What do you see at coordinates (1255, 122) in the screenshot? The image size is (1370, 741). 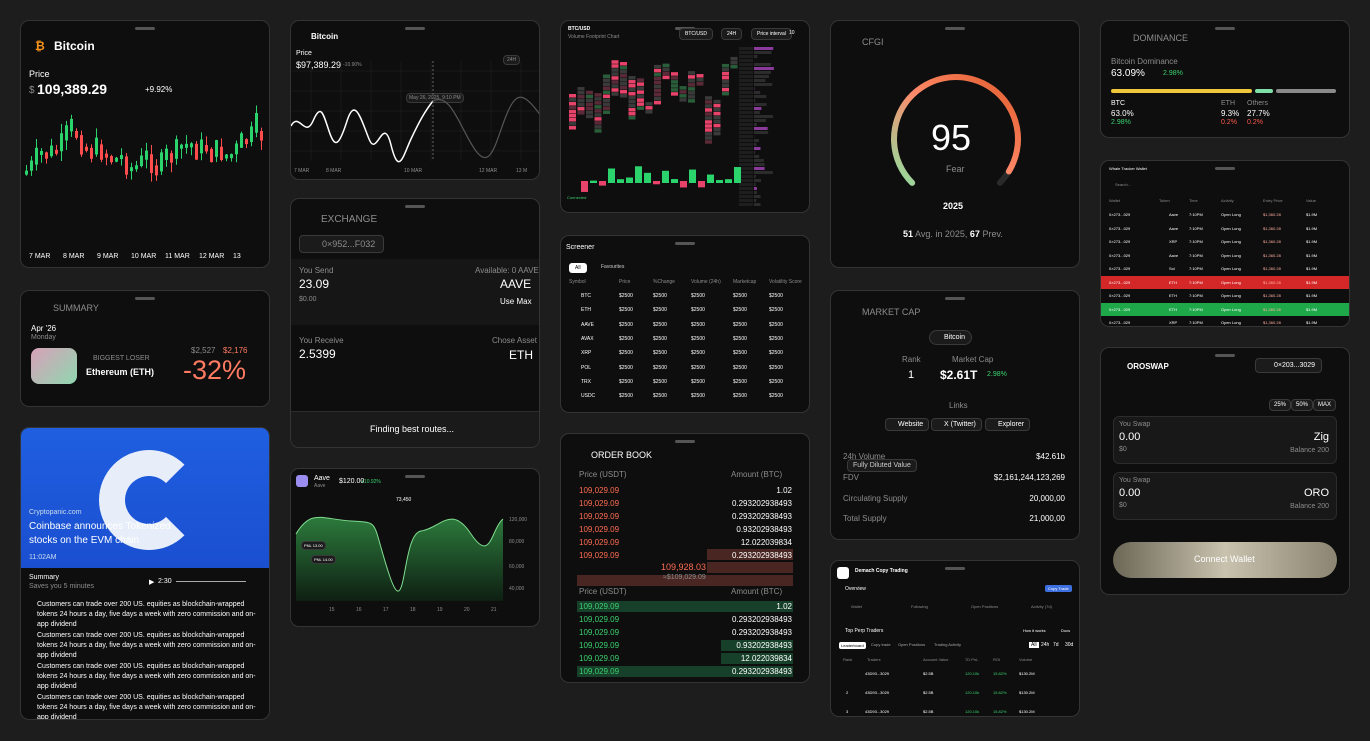 I see `item-change: 0.2%` at bounding box center [1255, 122].